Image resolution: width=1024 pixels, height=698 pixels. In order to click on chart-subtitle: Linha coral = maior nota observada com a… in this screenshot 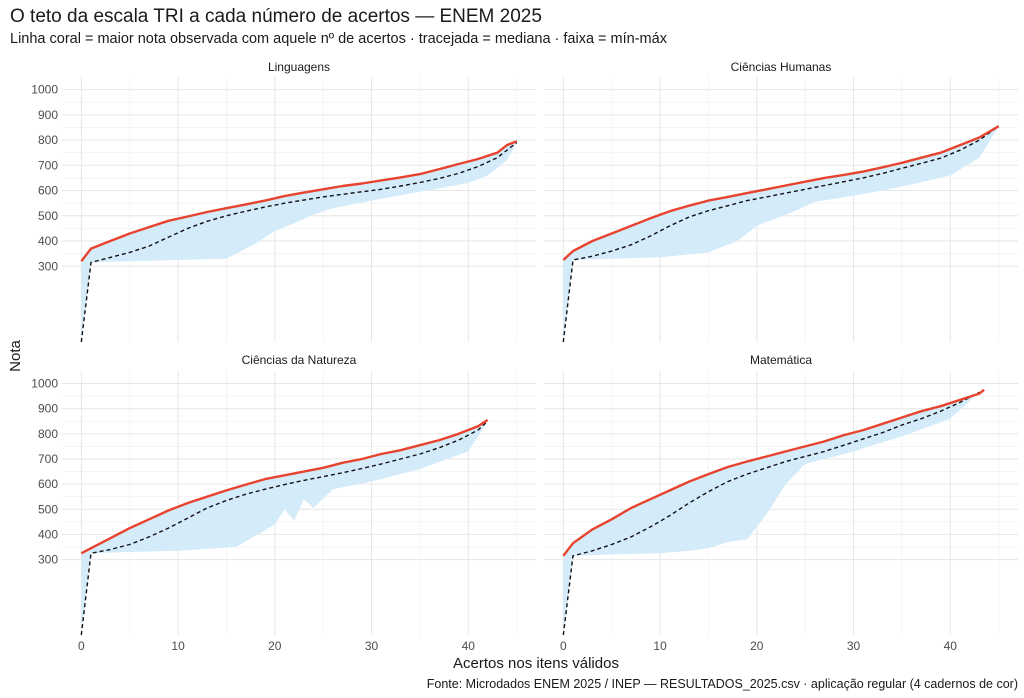, I will do `click(338, 39)`.